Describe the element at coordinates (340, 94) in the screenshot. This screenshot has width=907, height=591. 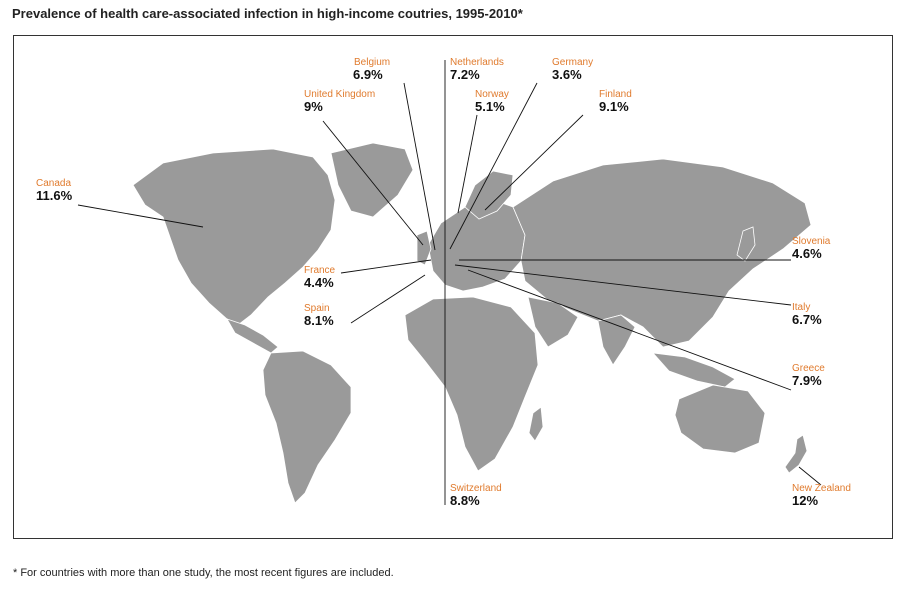
I see `label-united-kingdom: United Kingdom` at that location.